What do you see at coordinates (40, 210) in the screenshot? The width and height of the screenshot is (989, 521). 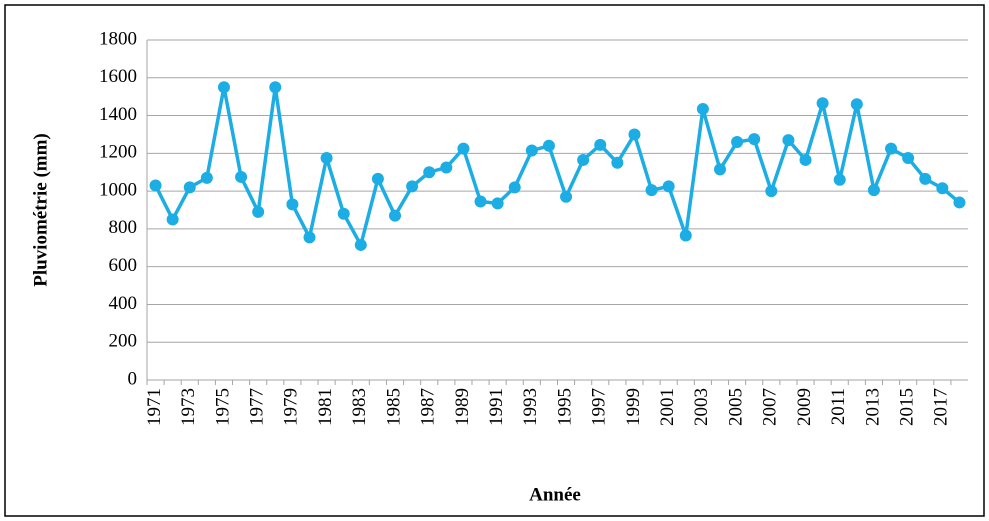 I see `y-axis-title: Pluviométrie (mm)` at bounding box center [40, 210].